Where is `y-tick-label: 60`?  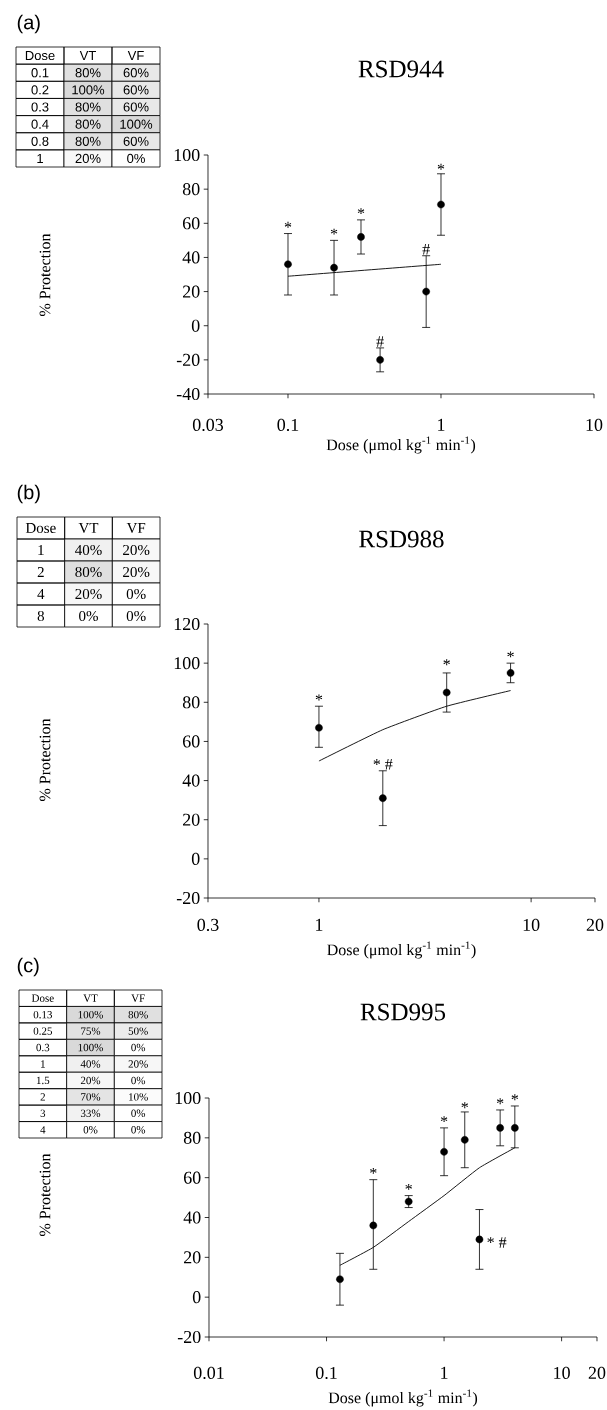
y-tick-label: 60 is located at coordinates (191, 741).